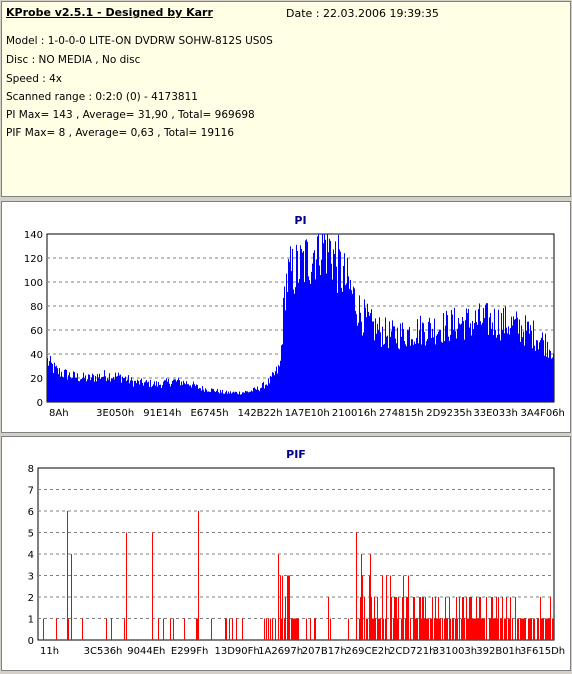 This screenshot has width=572, height=674. I want to click on y-tick-label: 120, so click(33, 259).